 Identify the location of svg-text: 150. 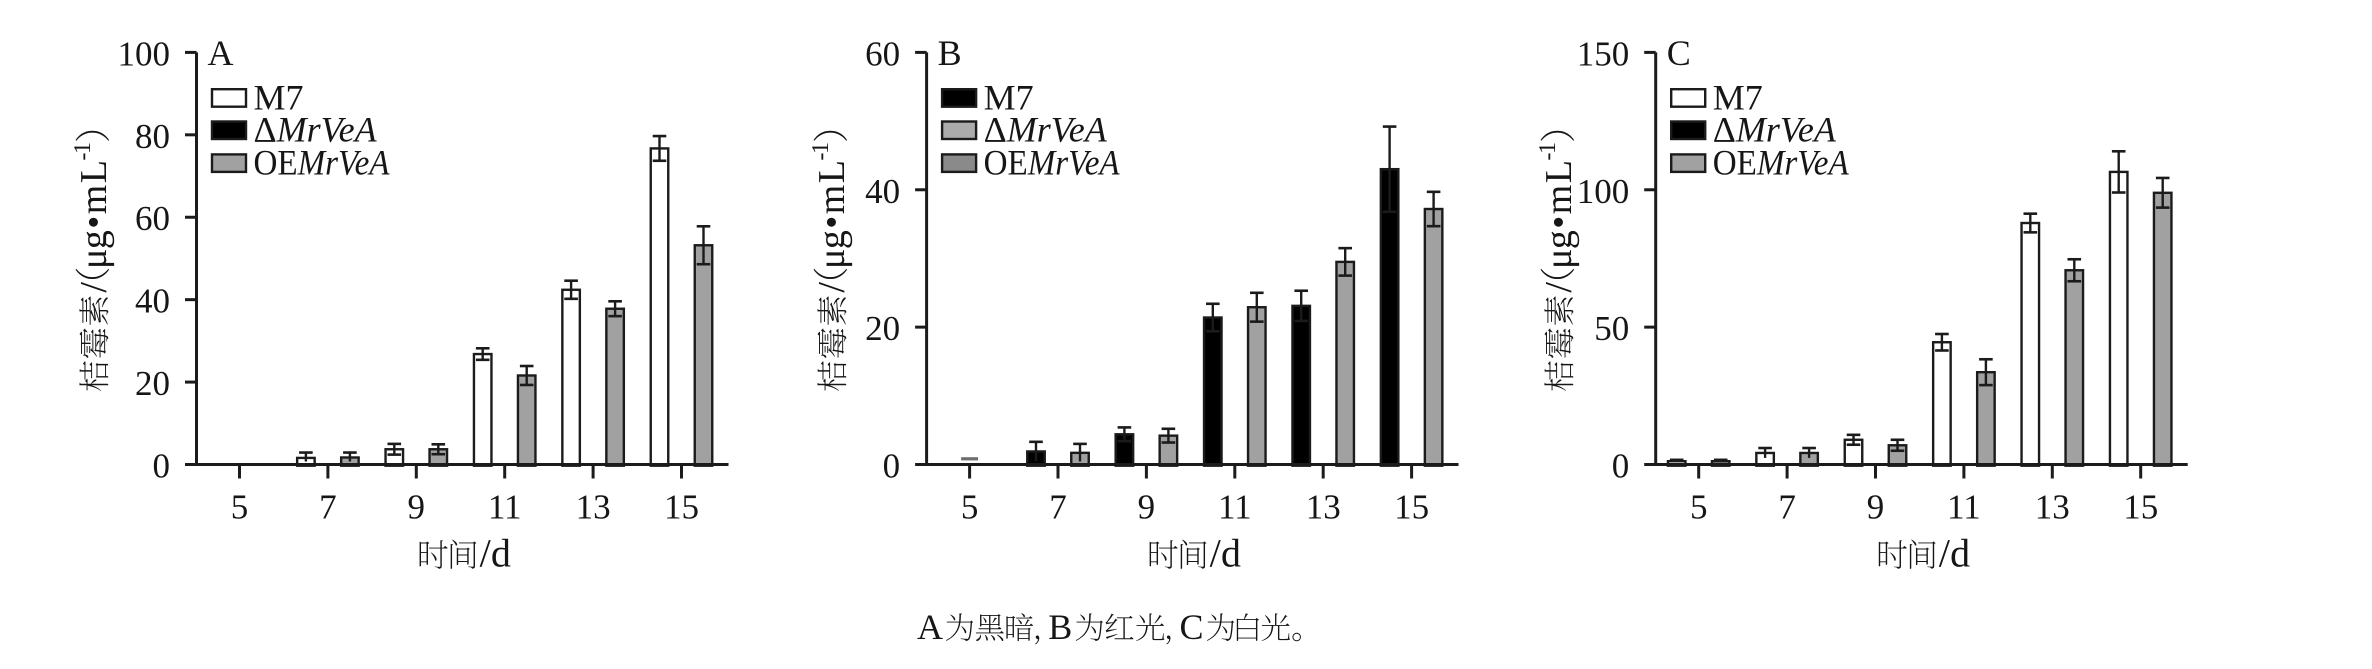
(1603, 53).